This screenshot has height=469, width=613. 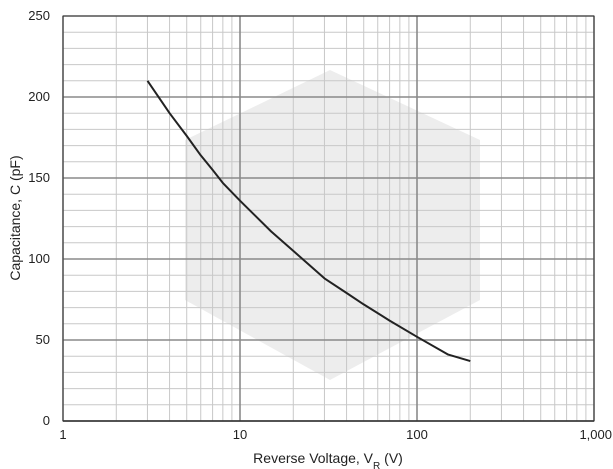 What do you see at coordinates (39, 218) in the screenshot?
I see `y-tick-labels: 0 50 100 150 200 250` at bounding box center [39, 218].